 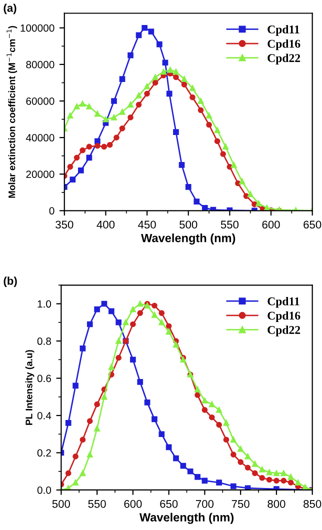 I want to click on x-tick-label: 750, so click(x=241, y=504).